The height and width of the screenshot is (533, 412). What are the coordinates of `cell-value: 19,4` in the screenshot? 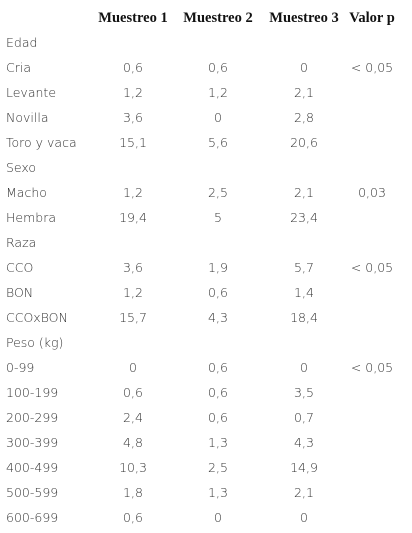 It's located at (133, 217).